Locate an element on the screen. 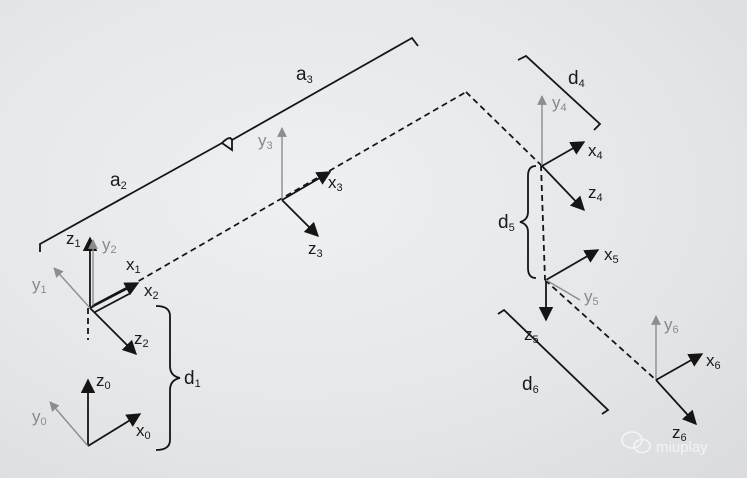 Image resolution: width=747 pixels, height=478 pixels. x3-axis is located at coordinates (306, 186).